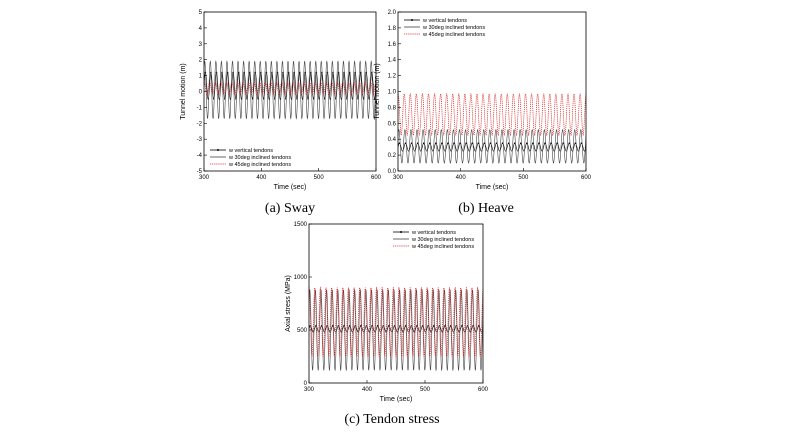 The image size is (800, 437). I want to click on y-tick-label: 1500, so click(301, 225).